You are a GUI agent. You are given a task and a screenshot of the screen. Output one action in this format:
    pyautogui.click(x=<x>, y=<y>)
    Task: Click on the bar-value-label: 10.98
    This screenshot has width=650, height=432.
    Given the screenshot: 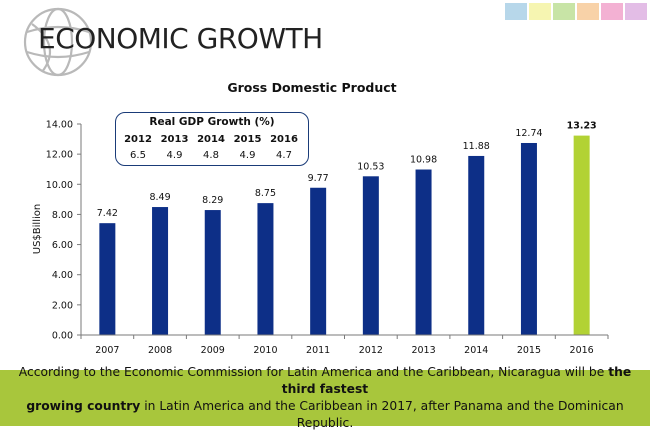 What is the action you would take?
    pyautogui.click(x=423, y=160)
    